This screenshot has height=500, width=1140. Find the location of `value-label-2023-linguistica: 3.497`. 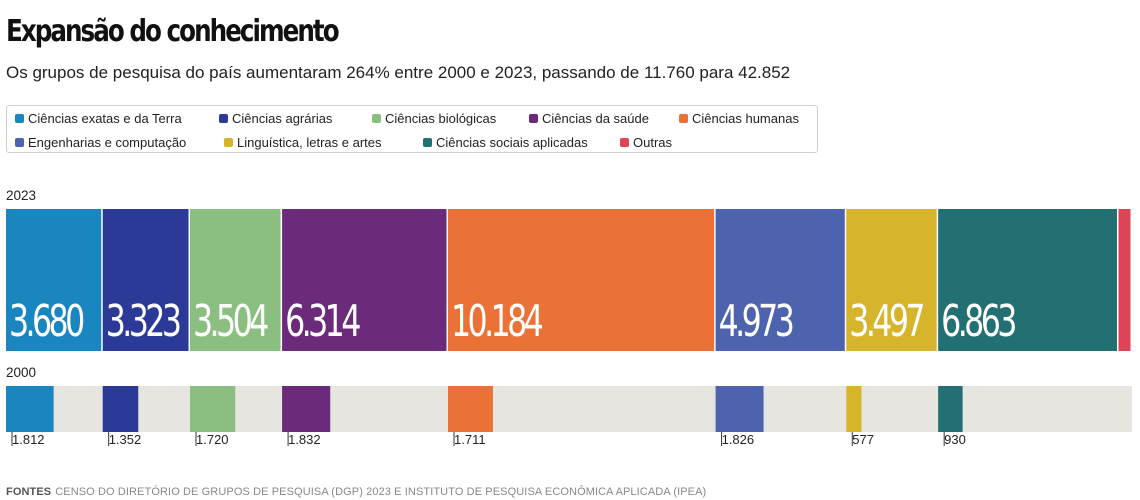

value-label-2023-linguistica: 3.497 is located at coordinates (886, 322).